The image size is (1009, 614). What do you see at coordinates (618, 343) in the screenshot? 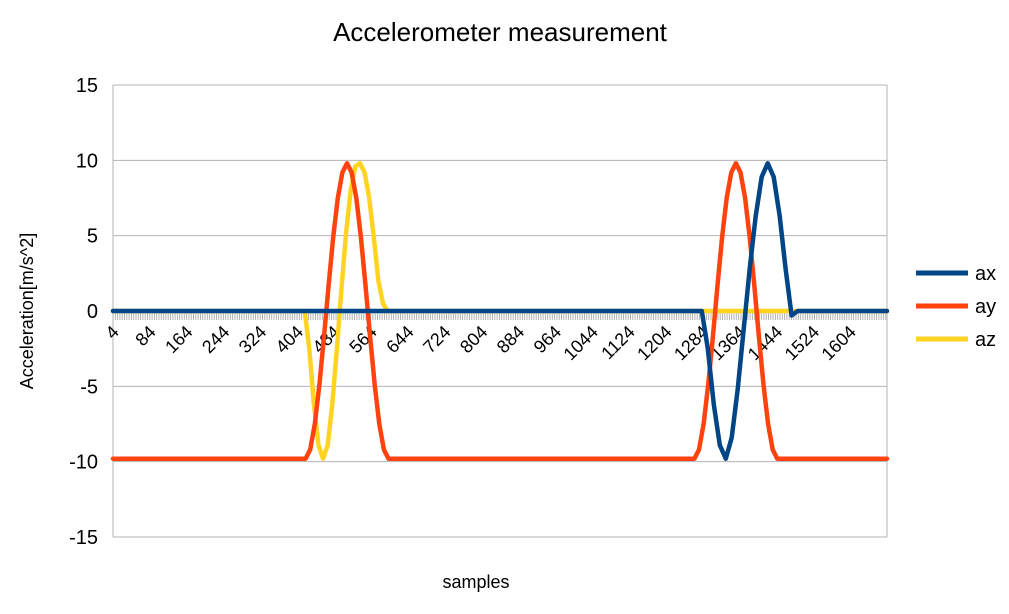
I see `x-tick-label: 1124` at bounding box center [618, 343].